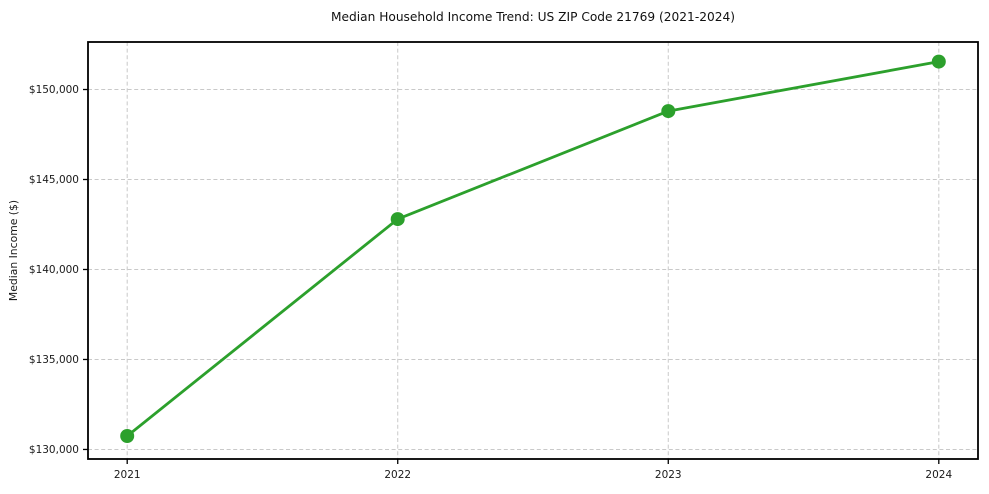  I want to click on y-tick-label: $140,000, so click(54, 270).